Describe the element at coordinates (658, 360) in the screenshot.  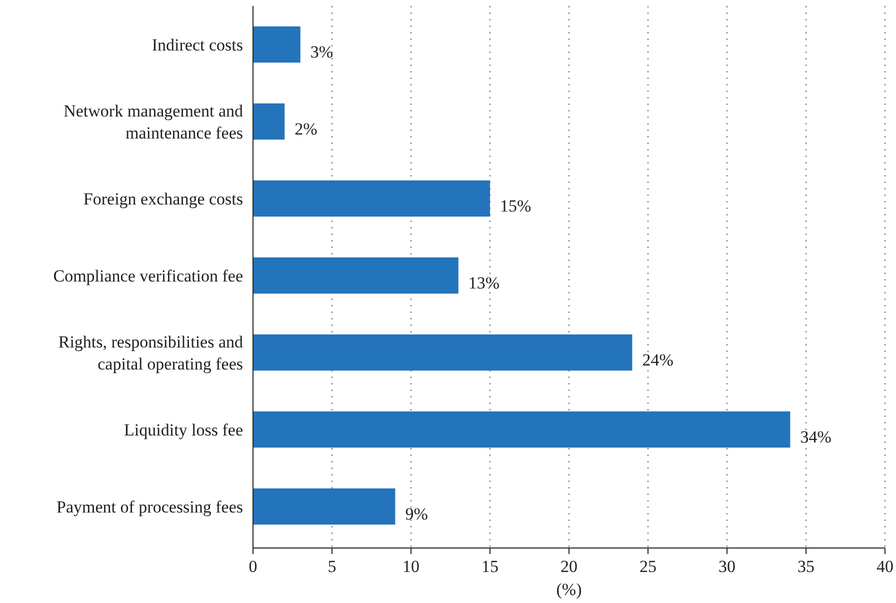
I see `data-label: 24%` at that location.